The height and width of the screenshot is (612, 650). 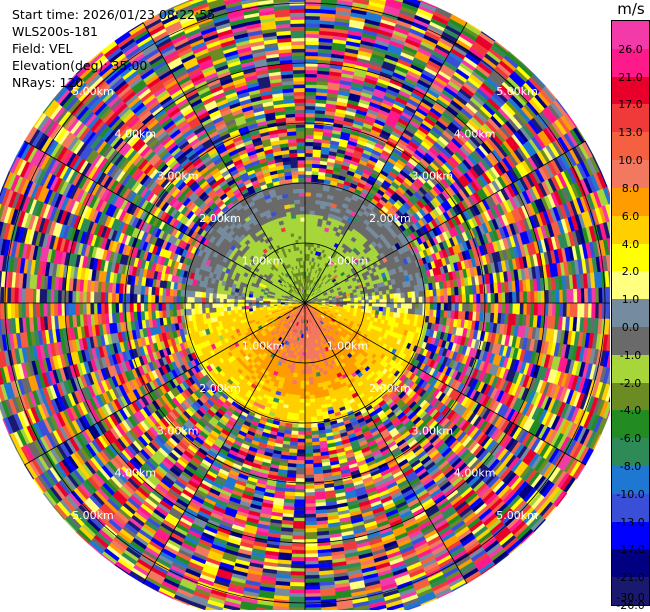 I want to click on elevation: Elevation(deg): 35.00, so click(x=80, y=65).